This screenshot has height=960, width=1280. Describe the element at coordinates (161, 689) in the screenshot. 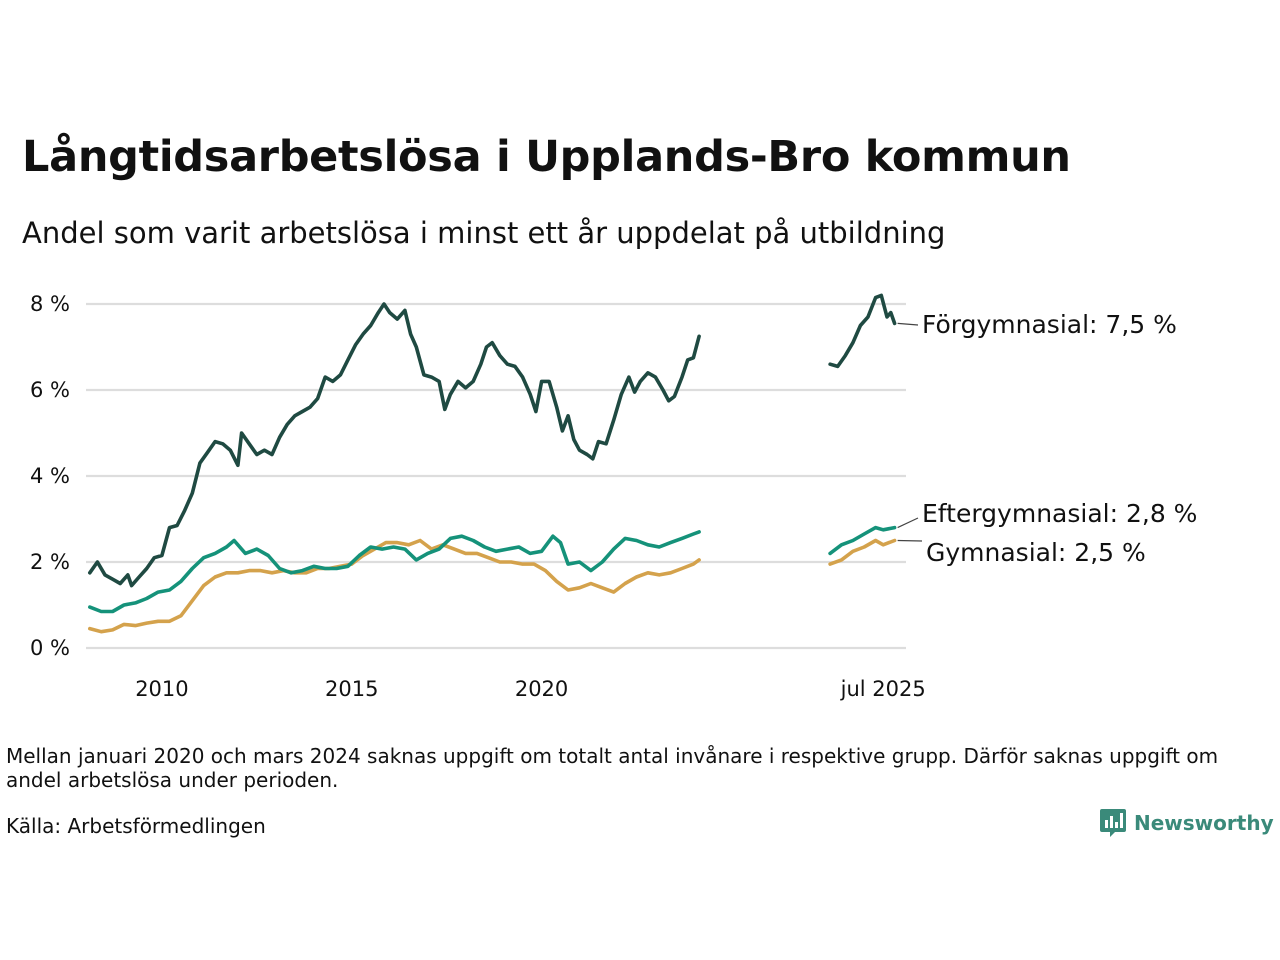

I see `x-tick-label: 2010` at that location.